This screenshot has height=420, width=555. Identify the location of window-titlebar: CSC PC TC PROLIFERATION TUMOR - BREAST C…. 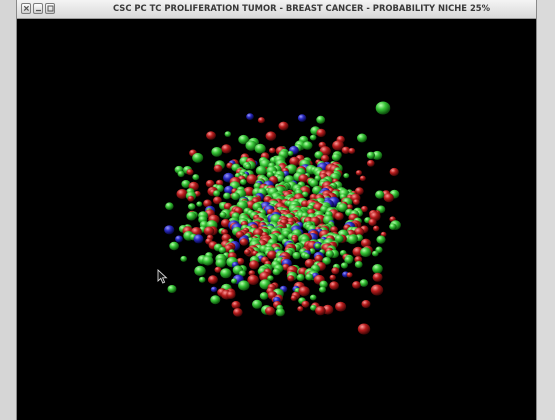
(276, 9).